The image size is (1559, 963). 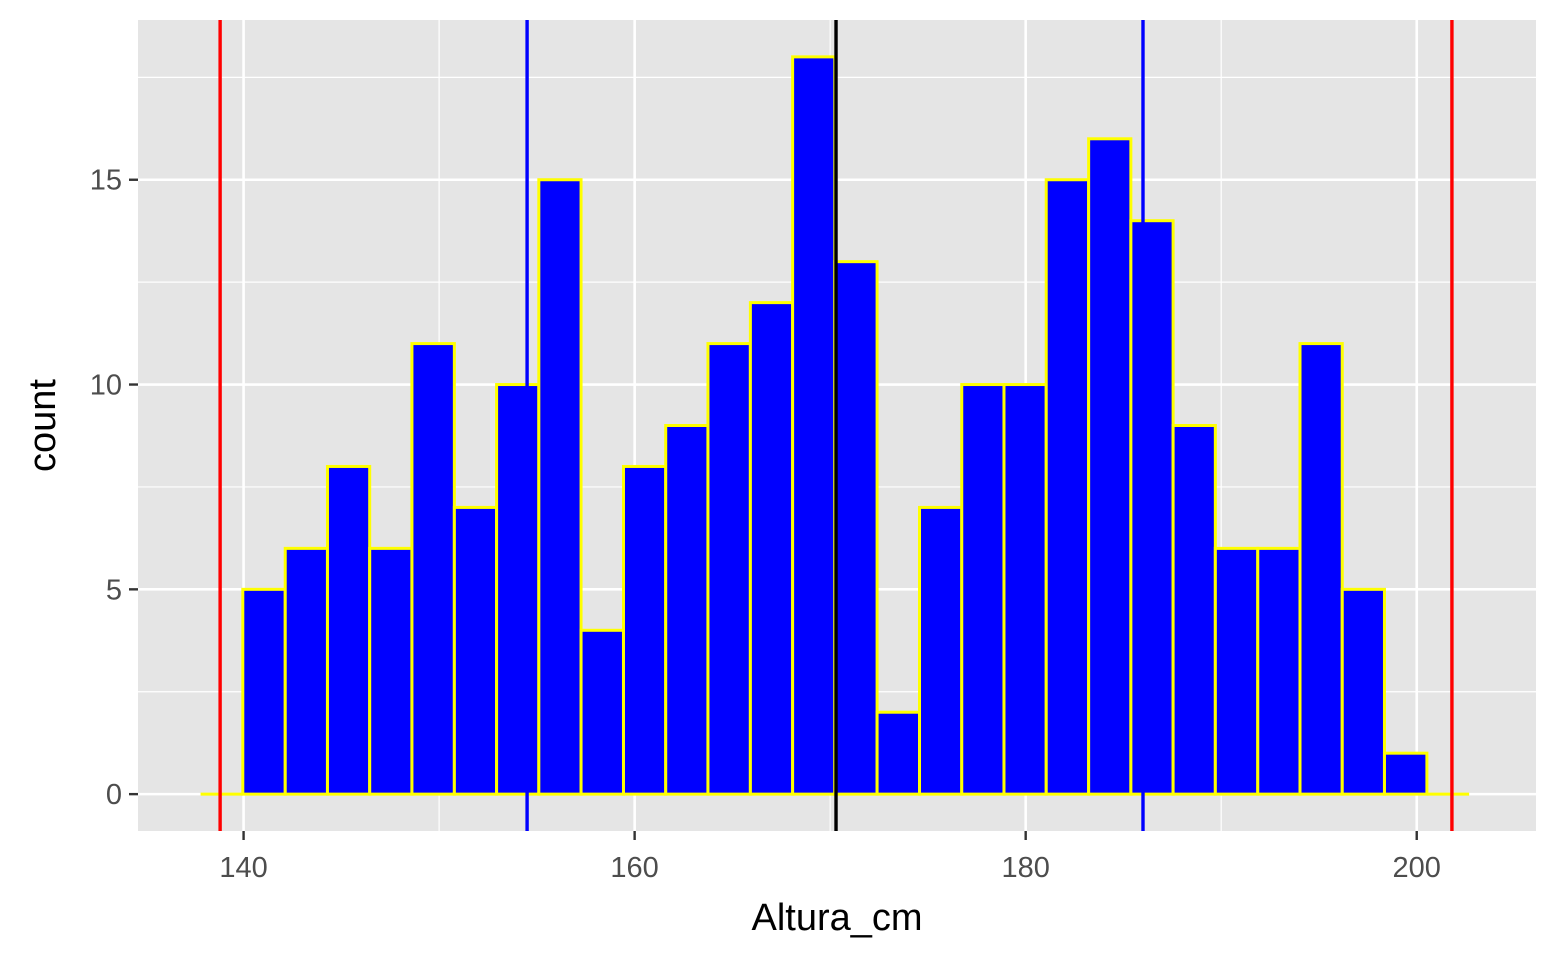 What do you see at coordinates (43, 425) in the screenshot?
I see `y-axis-title: count` at bounding box center [43, 425].